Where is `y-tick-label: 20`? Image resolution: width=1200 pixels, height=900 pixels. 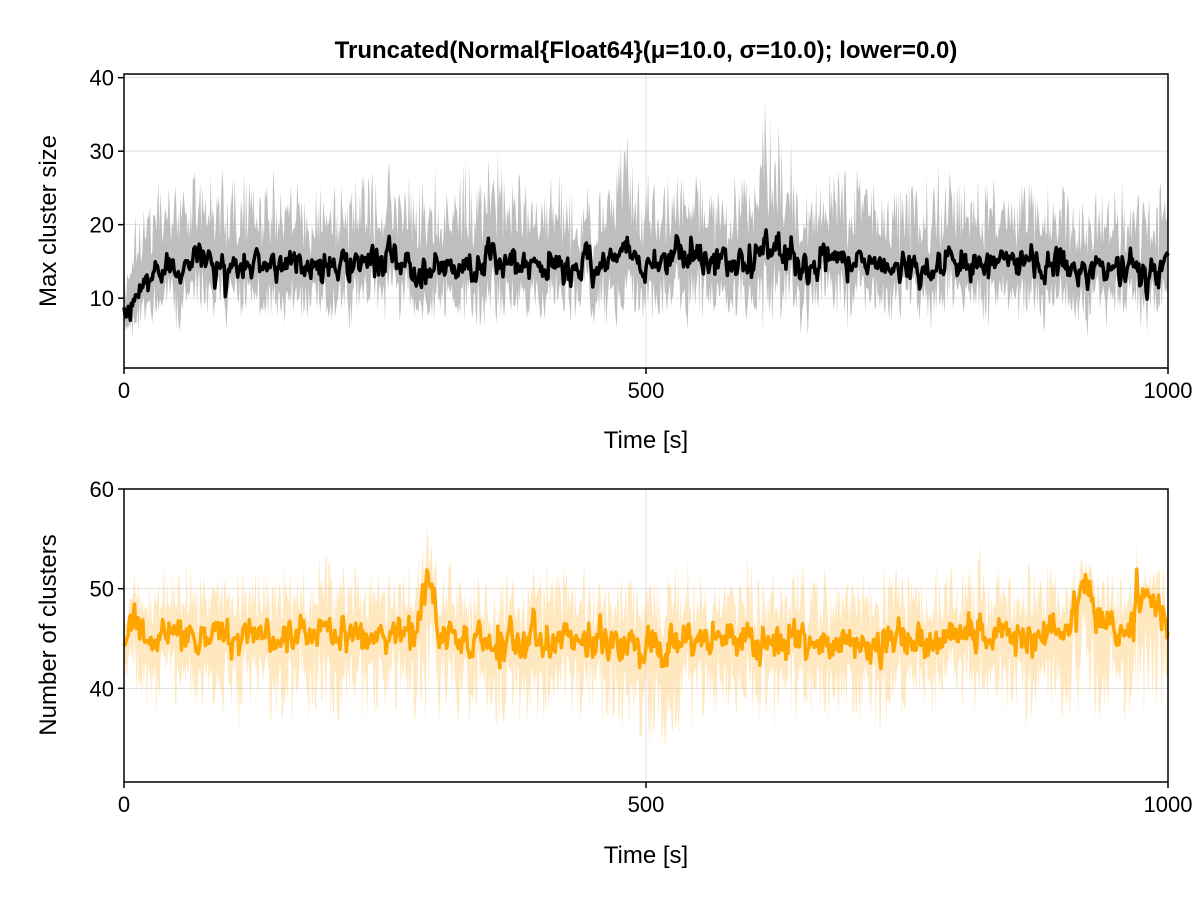 y-tick-label: 20 is located at coordinates (102, 225).